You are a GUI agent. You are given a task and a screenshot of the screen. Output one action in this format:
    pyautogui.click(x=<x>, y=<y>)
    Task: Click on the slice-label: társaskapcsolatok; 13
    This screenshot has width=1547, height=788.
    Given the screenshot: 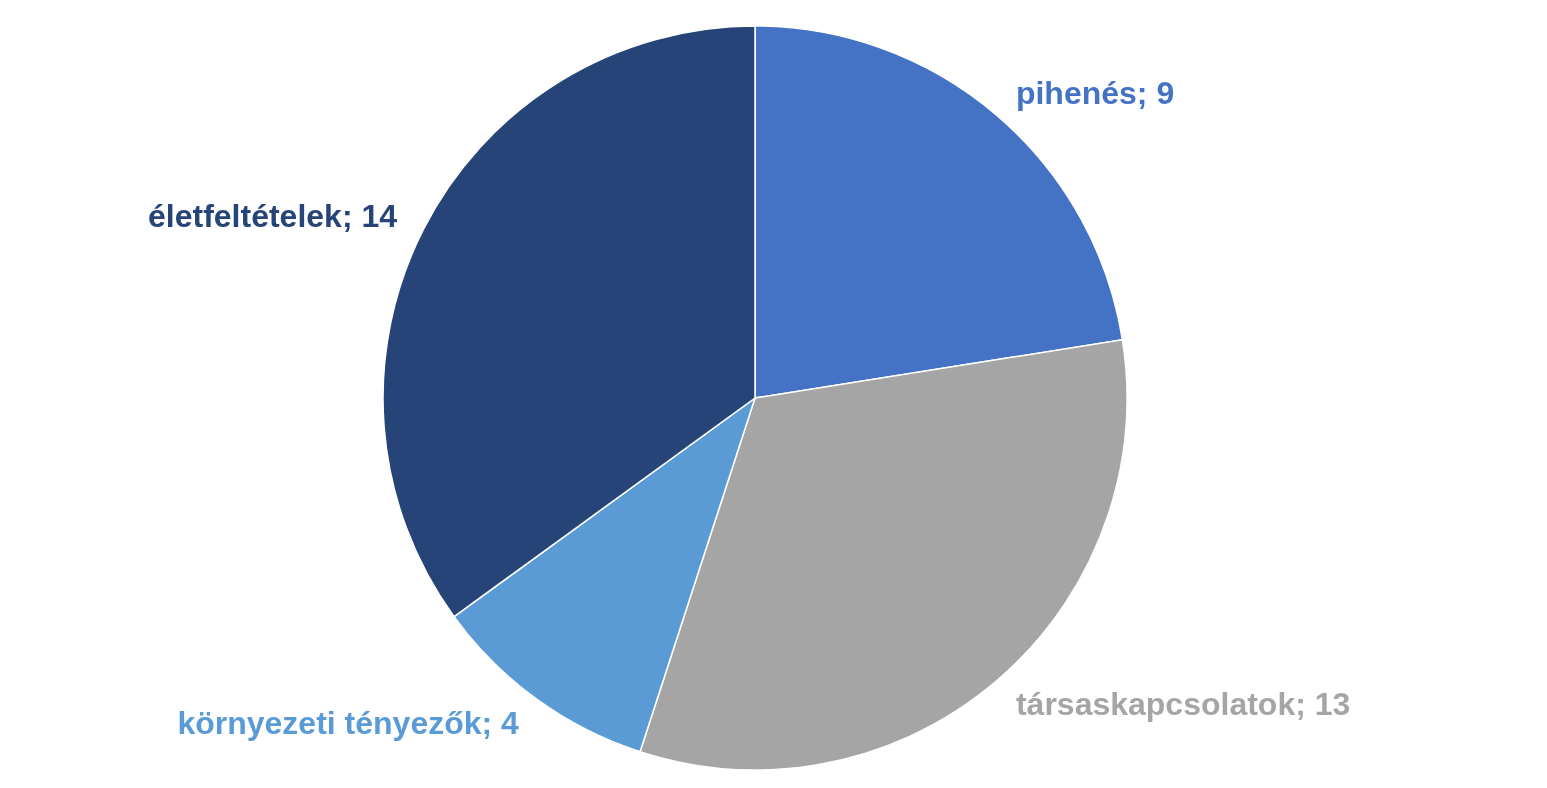 What is the action you would take?
    pyautogui.click(x=1183, y=703)
    